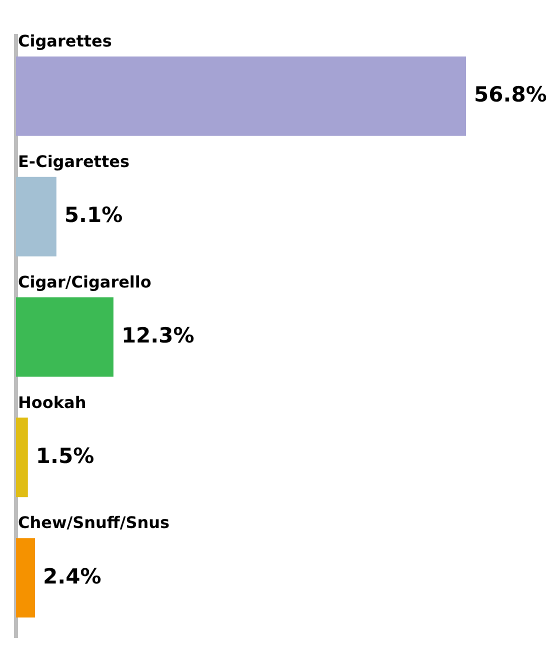 The height and width of the screenshot is (646, 554). I want to click on y-tick-label: Cigar/Cigarello, so click(85, 282).